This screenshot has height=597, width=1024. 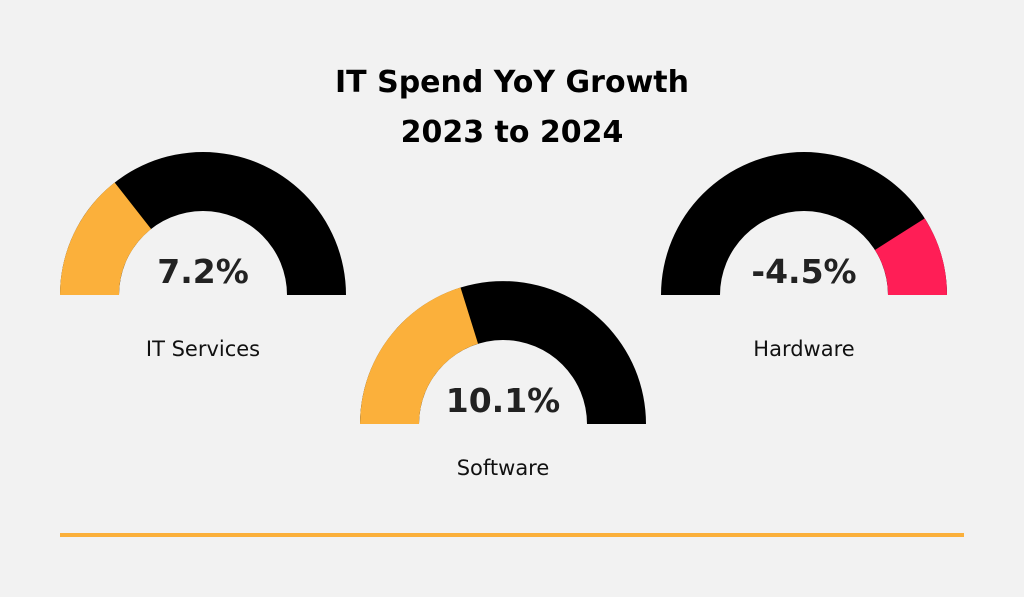 I want to click on gauge-value-software: 10.1%, so click(x=503, y=400).